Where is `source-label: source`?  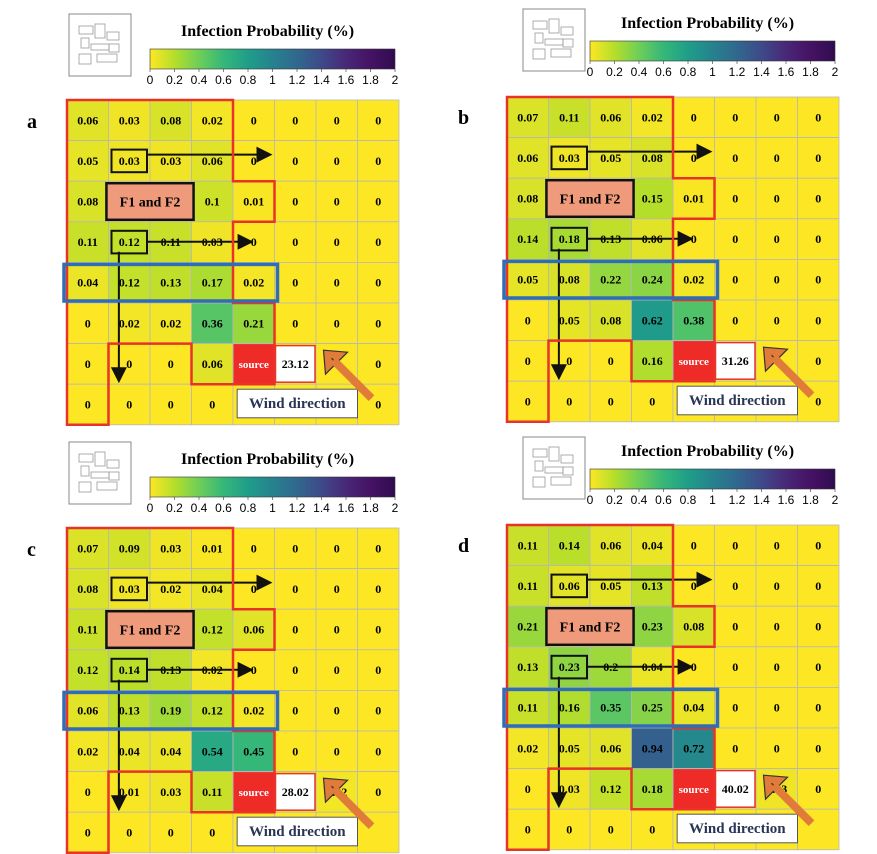
source-label: source is located at coordinates (254, 793).